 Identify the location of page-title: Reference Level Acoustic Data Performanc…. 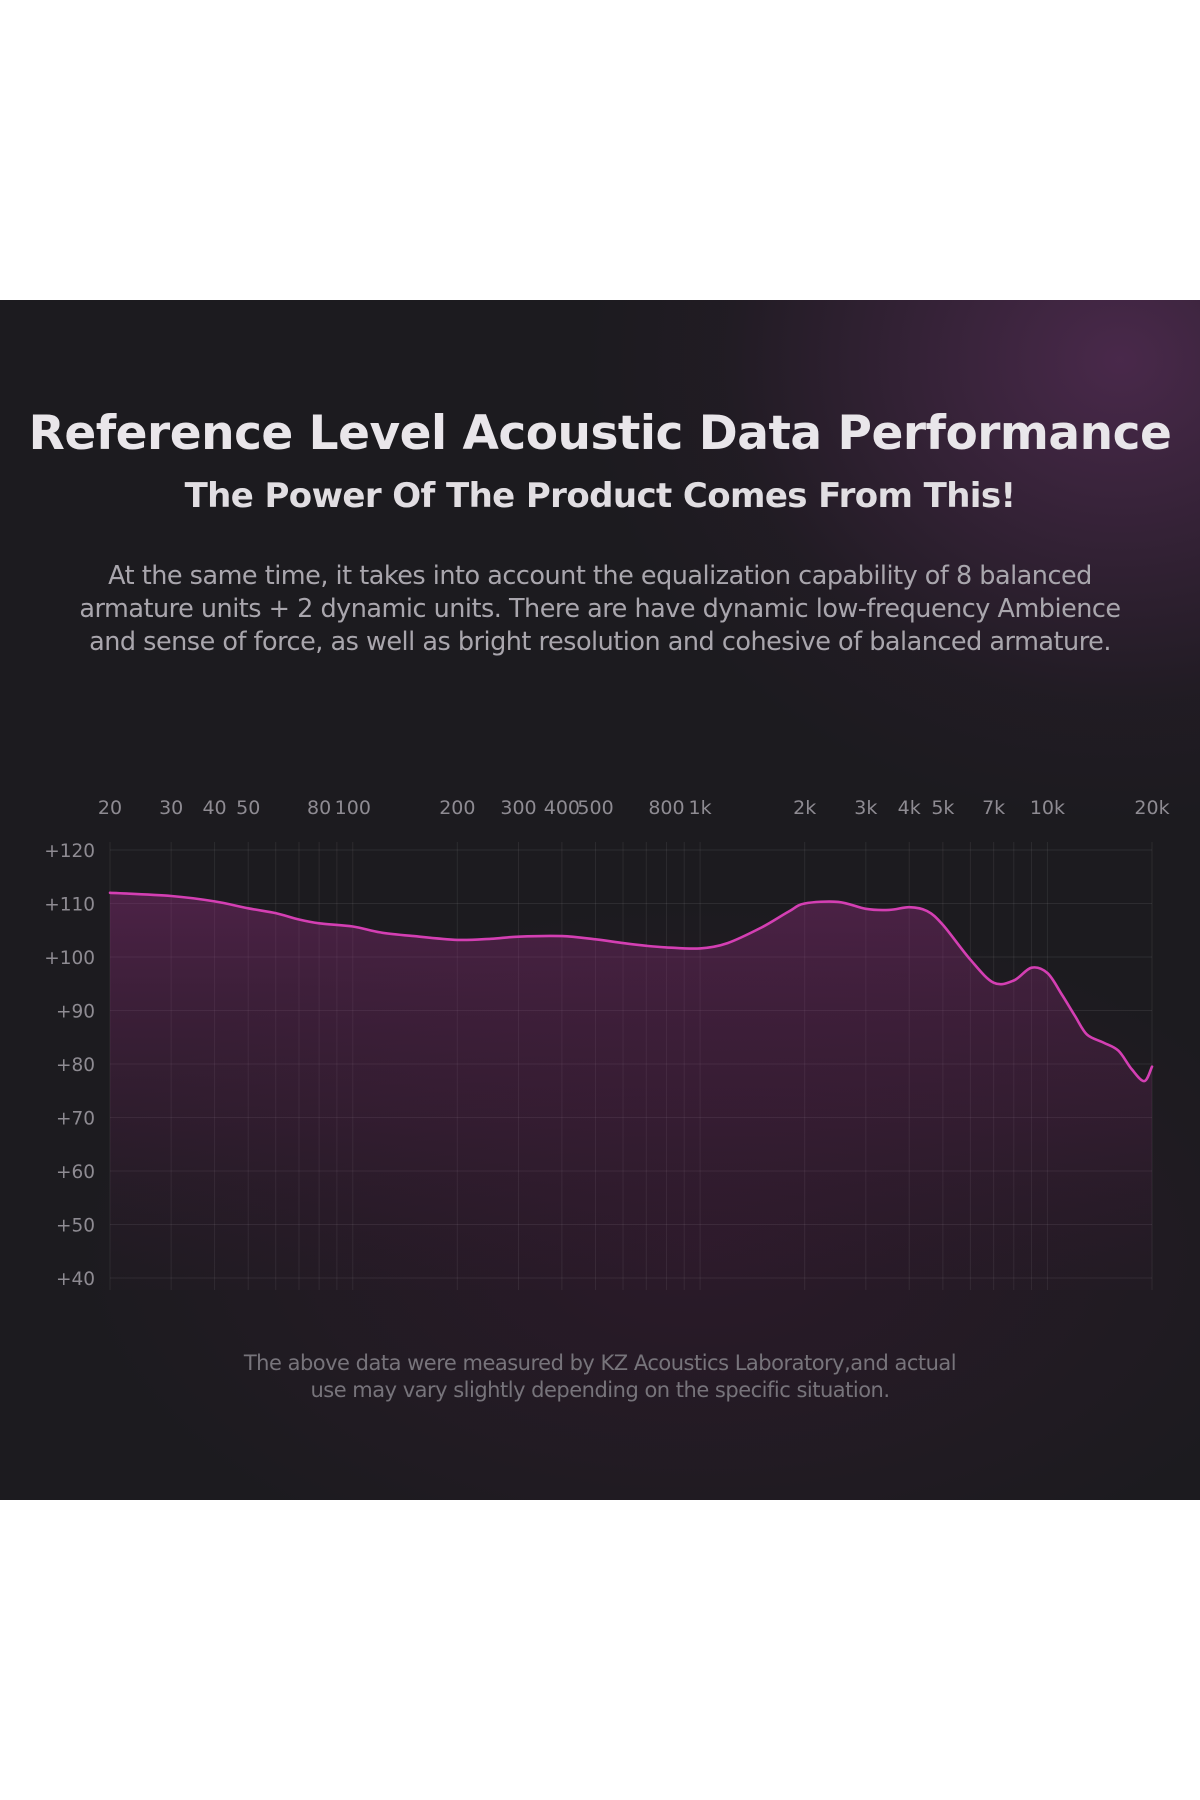
(600, 433).